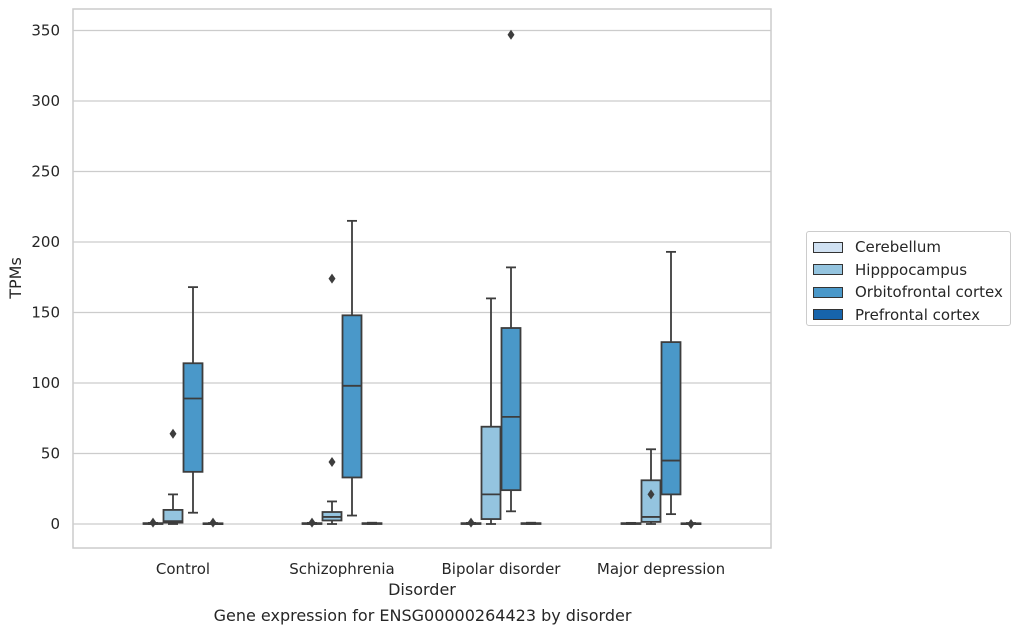 This screenshot has width=1023, height=634. Describe the element at coordinates (50, 454) in the screenshot. I see `y-tick-label: 50` at that location.